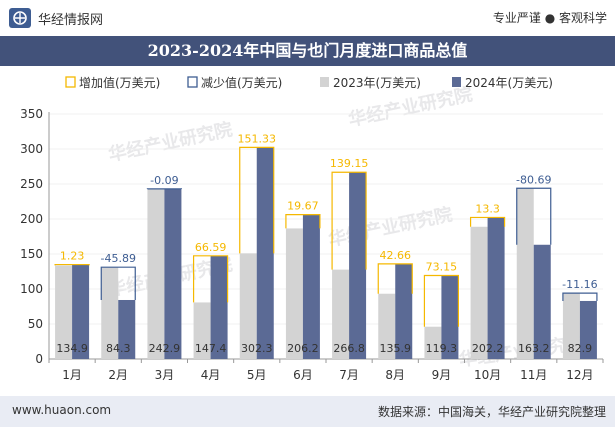 This screenshot has height=427, width=615. Describe the element at coordinates (257, 138) in the screenshot. I see `change-label: 151.33` at that location.